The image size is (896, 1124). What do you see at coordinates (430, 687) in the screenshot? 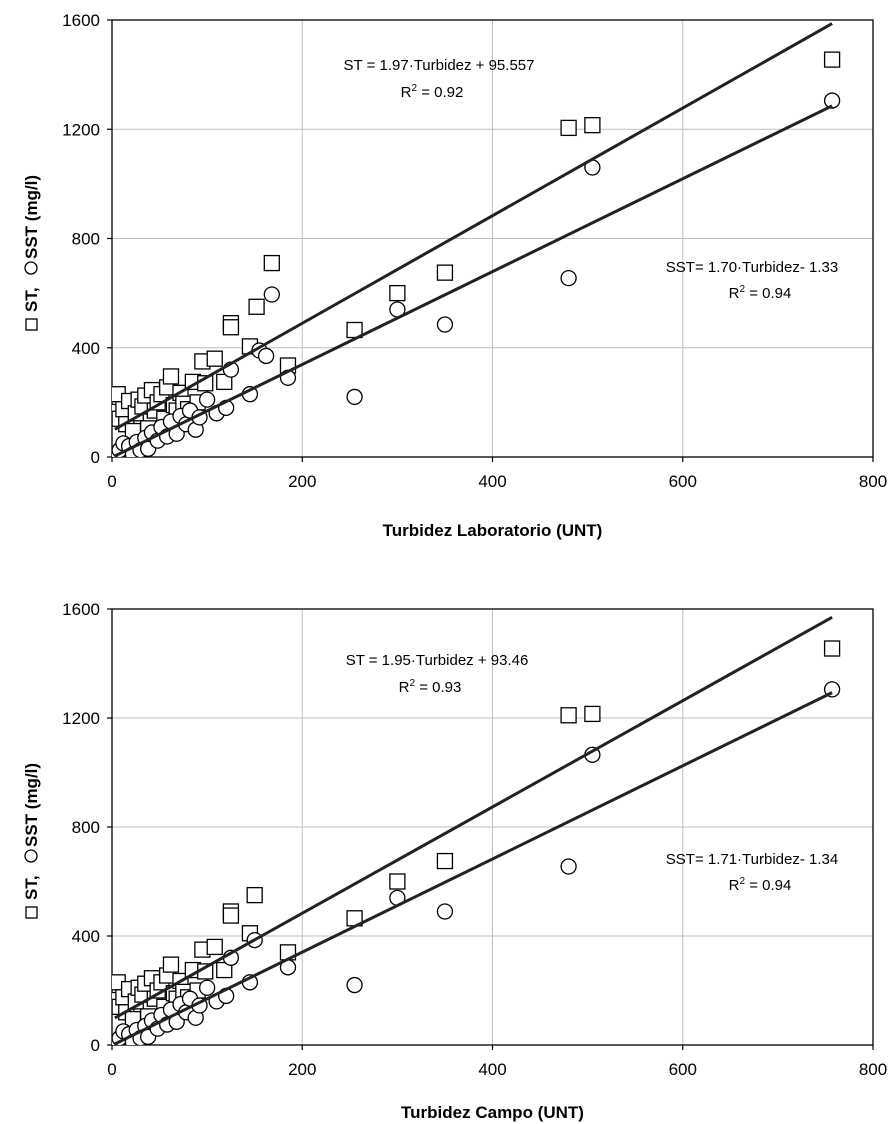
I see `st-r-squared: R2 = 0.93` at bounding box center [430, 687].